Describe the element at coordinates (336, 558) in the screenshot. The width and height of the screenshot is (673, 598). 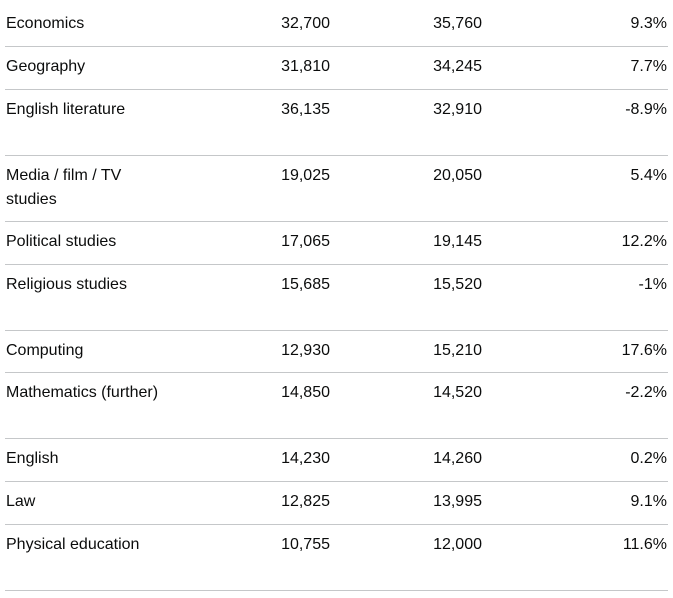
I see `table-row: Physical education 10,755 12,000 11.6%` at that location.